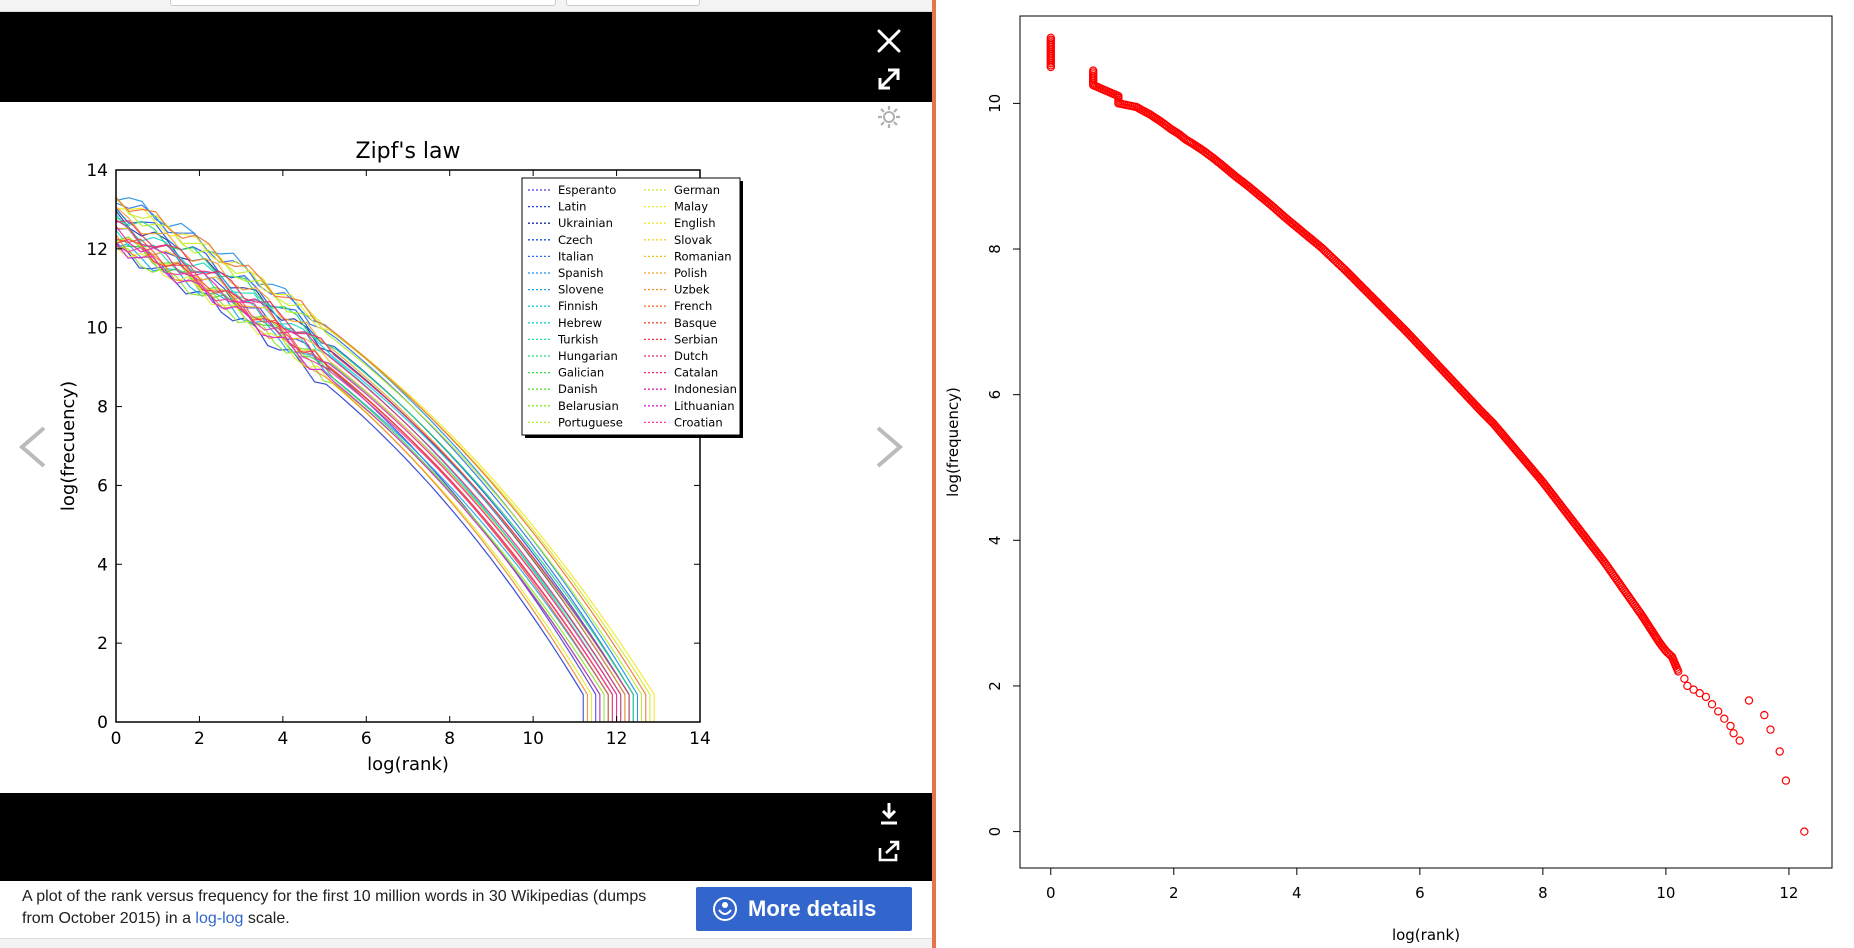 The height and width of the screenshot is (948, 1854). I want to click on legend-label: Basque, so click(695, 323).